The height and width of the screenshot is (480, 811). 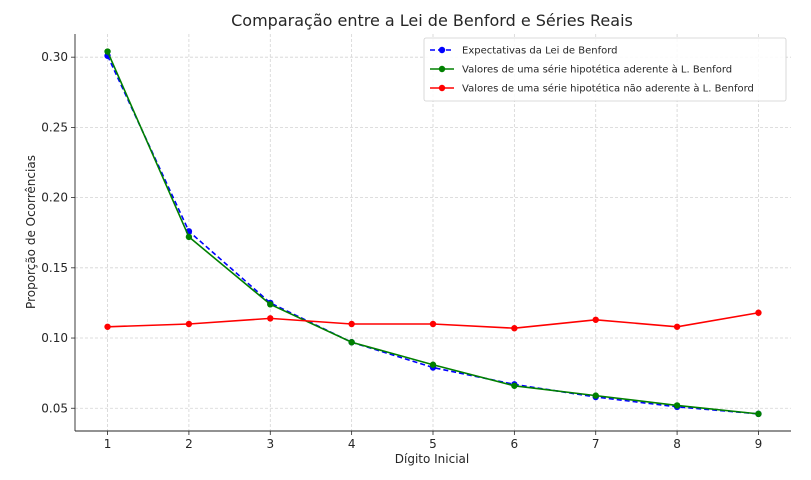 What do you see at coordinates (54, 268) in the screenshot?
I see `y-tick-label: 0.15` at bounding box center [54, 268].